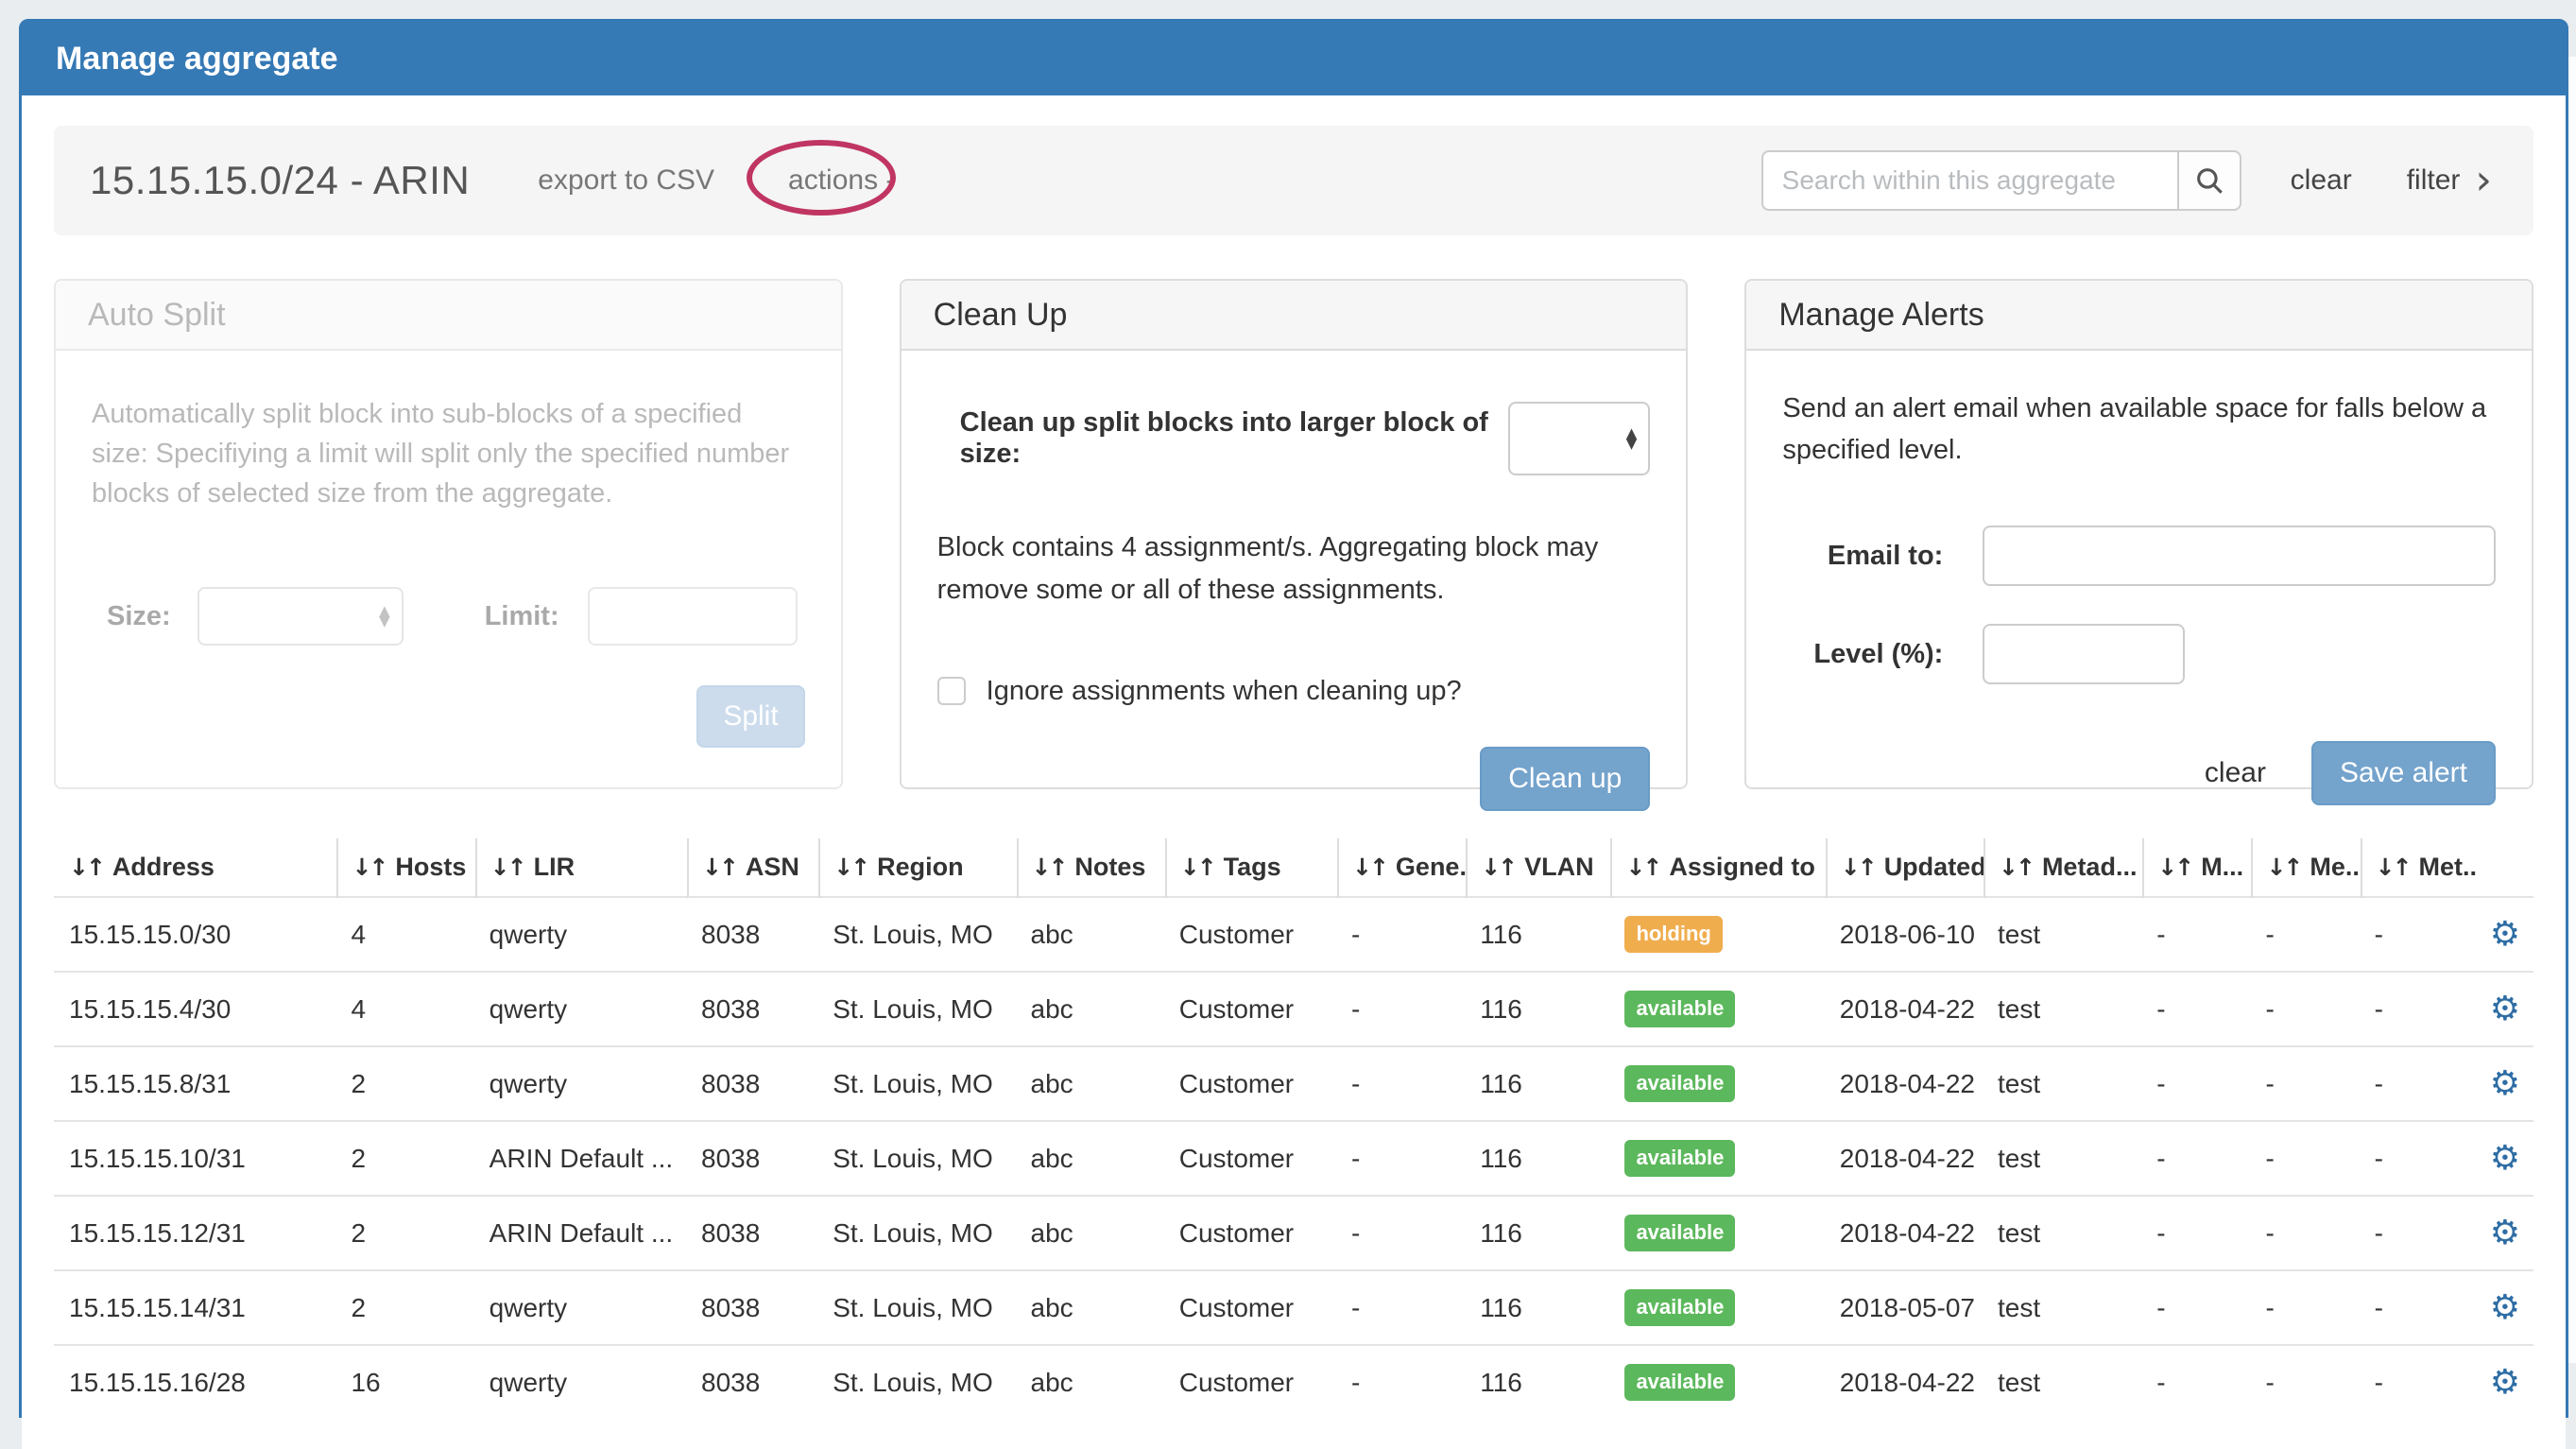 This screenshot has height=1449, width=2576. I want to click on actions-dropdown: actions -, so click(822, 178).